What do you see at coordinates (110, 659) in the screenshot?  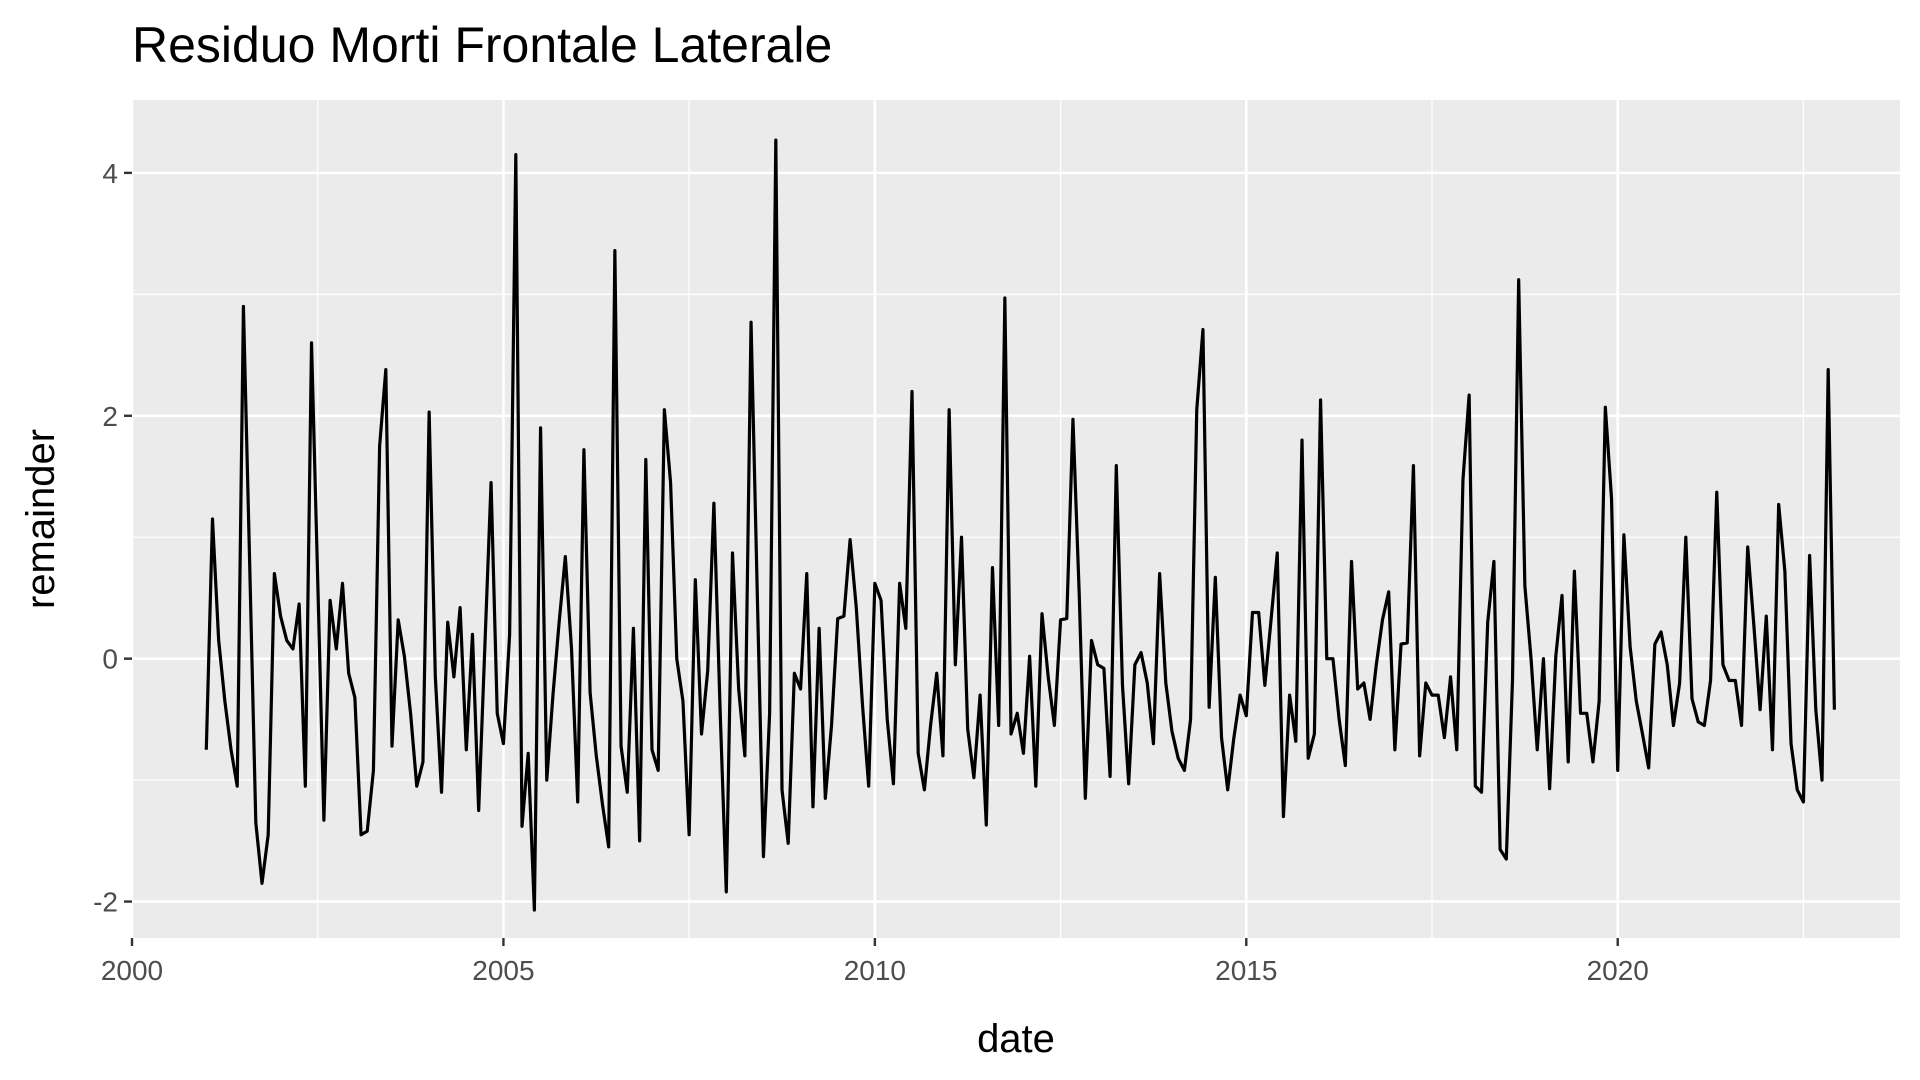 I see `y-tick-label: 0` at bounding box center [110, 659].